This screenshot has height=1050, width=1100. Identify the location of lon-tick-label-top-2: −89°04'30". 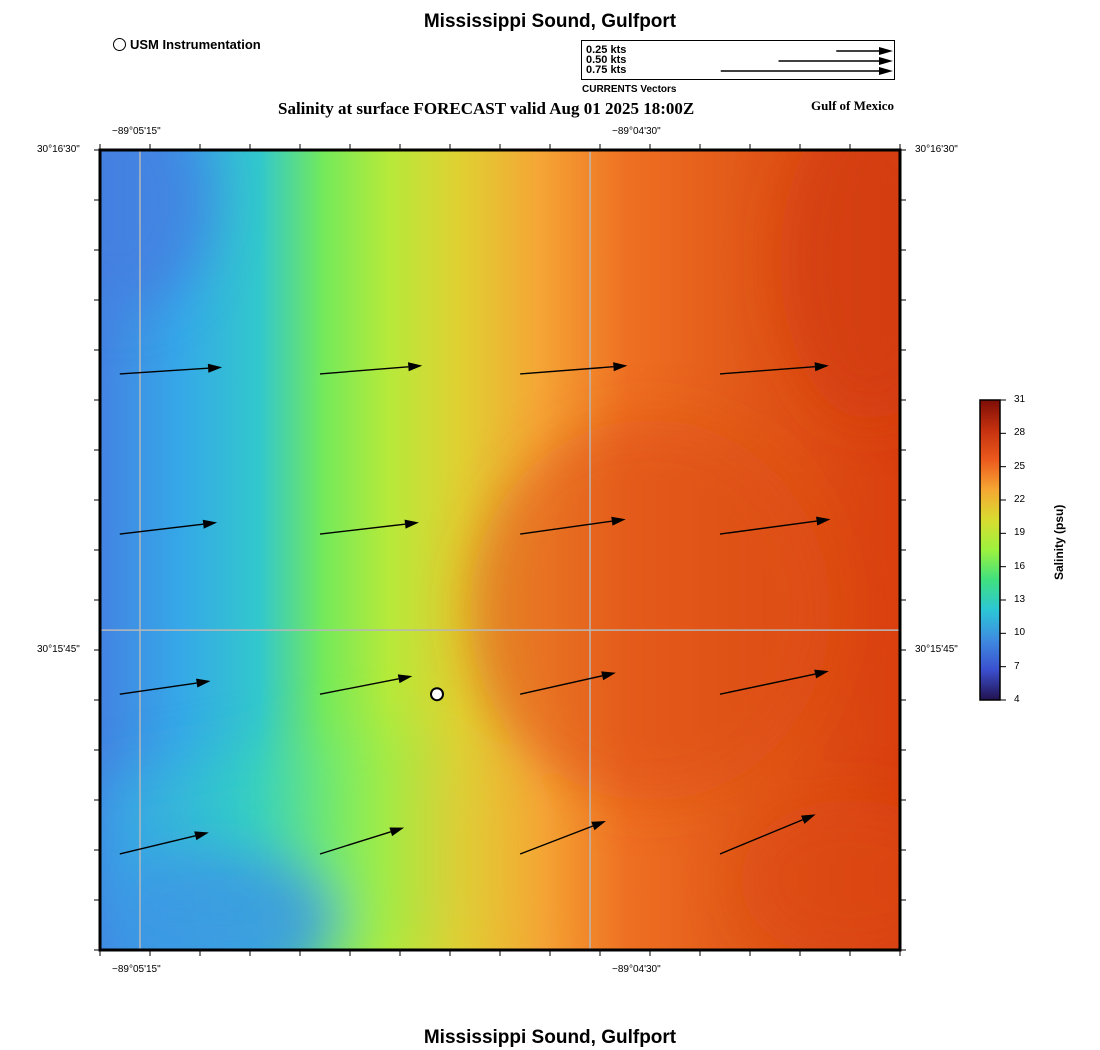
(636, 131).